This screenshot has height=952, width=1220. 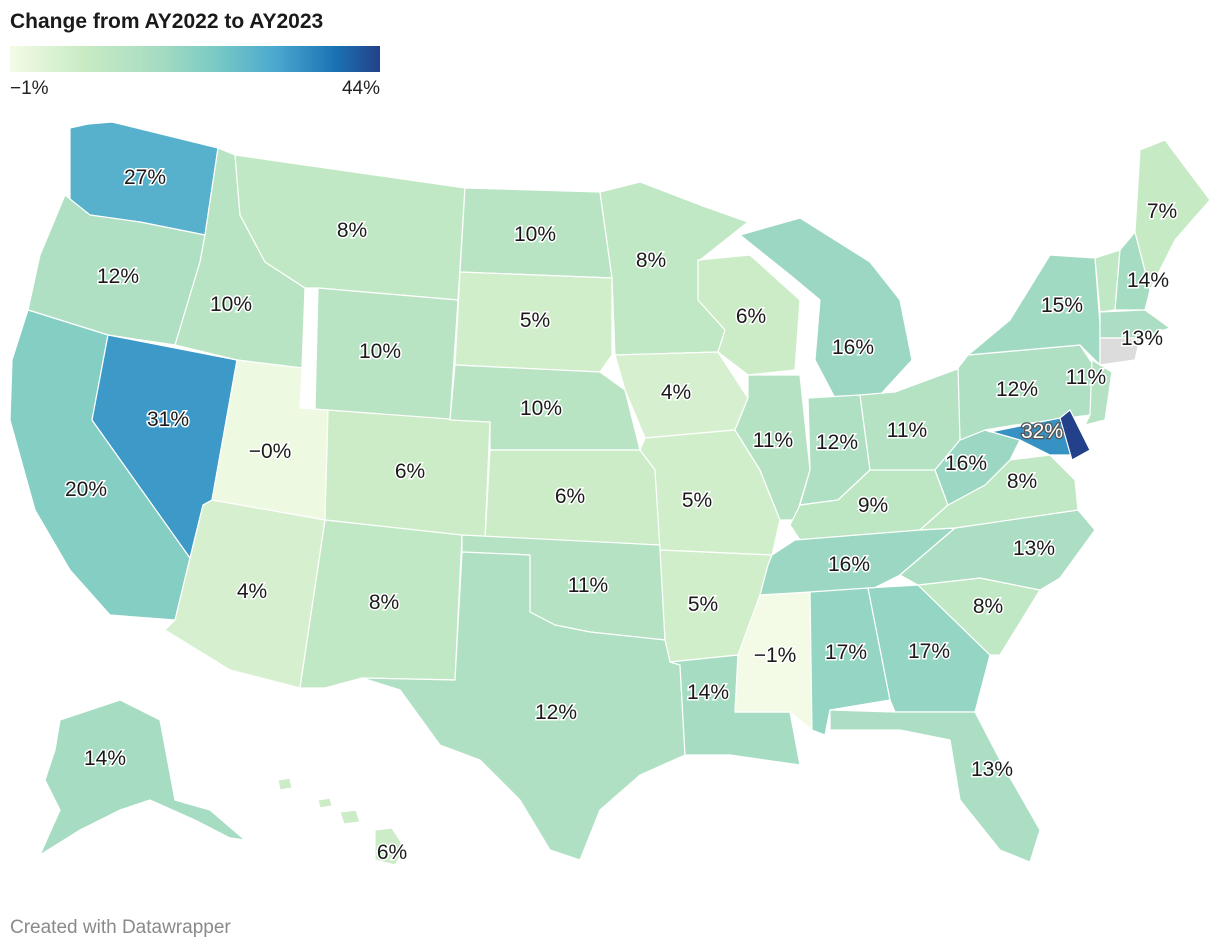 What do you see at coordinates (1086, 377) in the screenshot?
I see `label-nj: 11%` at bounding box center [1086, 377].